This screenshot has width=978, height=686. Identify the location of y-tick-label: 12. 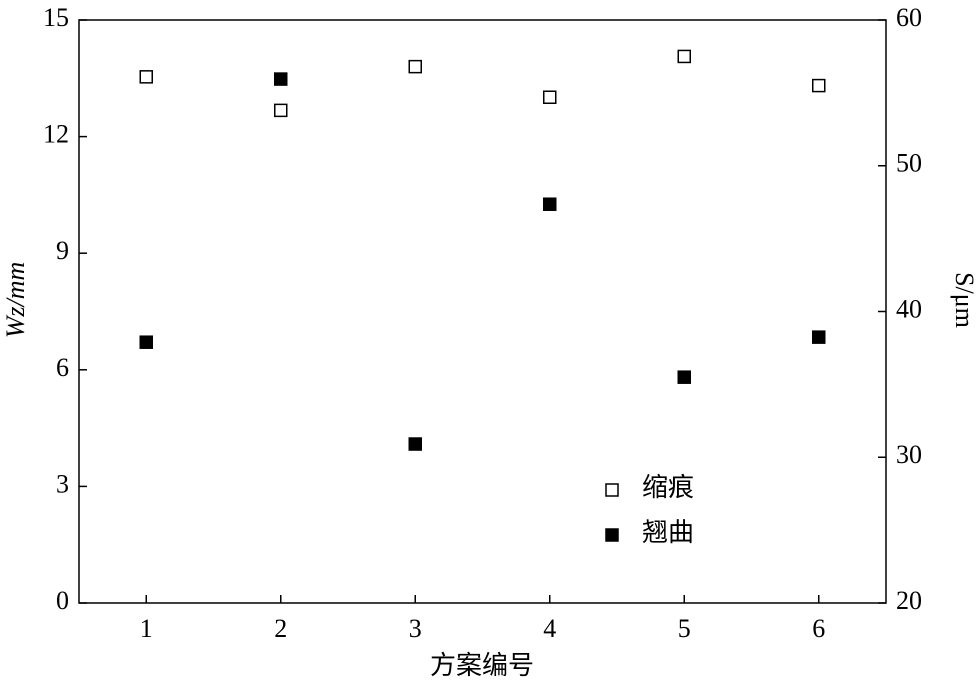
(56, 134).